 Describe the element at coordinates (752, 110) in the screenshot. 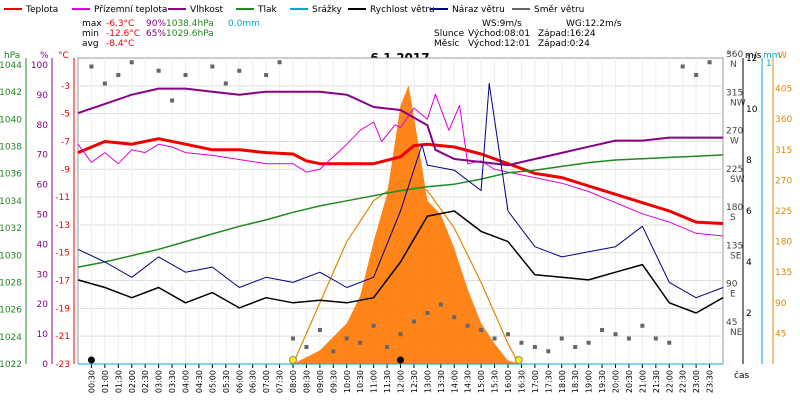

I see `ms-tick-label: 10` at that location.